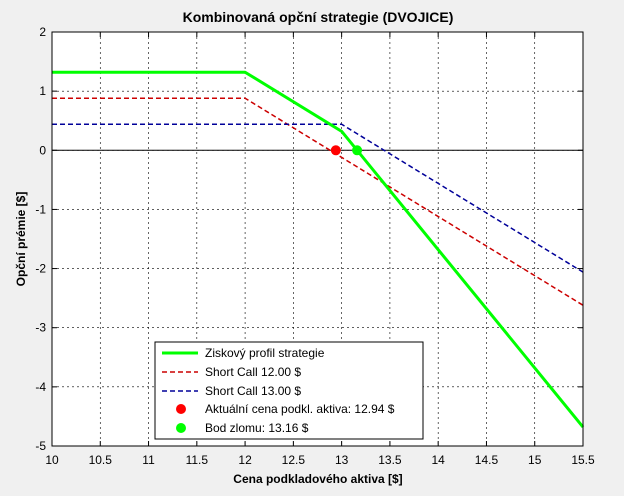 This screenshot has width=624, height=496. I want to click on x-tick-label: 10.5, so click(101, 460).